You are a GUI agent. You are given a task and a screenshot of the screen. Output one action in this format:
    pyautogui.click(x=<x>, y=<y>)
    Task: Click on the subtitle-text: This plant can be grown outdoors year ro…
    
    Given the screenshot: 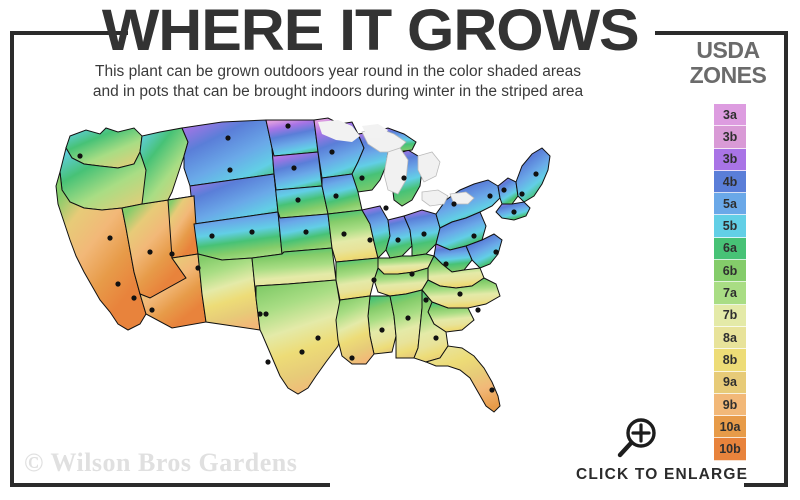 What is the action you would take?
    pyautogui.click(x=338, y=82)
    